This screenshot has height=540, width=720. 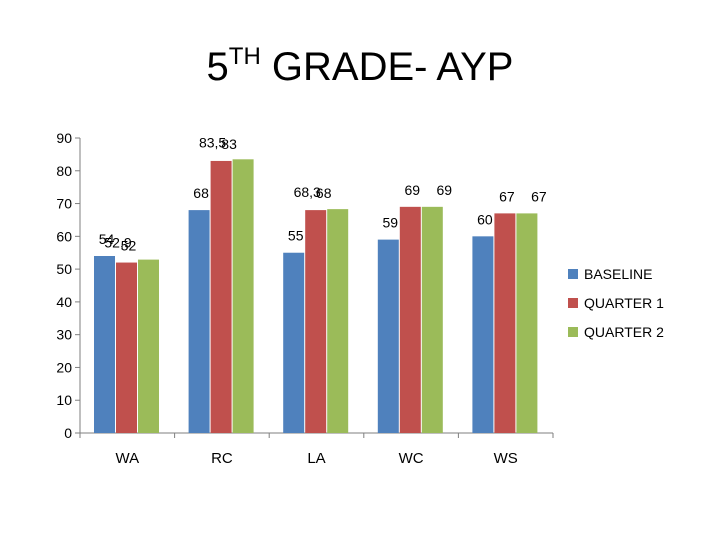 What do you see at coordinates (129, 246) in the screenshot?
I see `data-label: 52` at bounding box center [129, 246].